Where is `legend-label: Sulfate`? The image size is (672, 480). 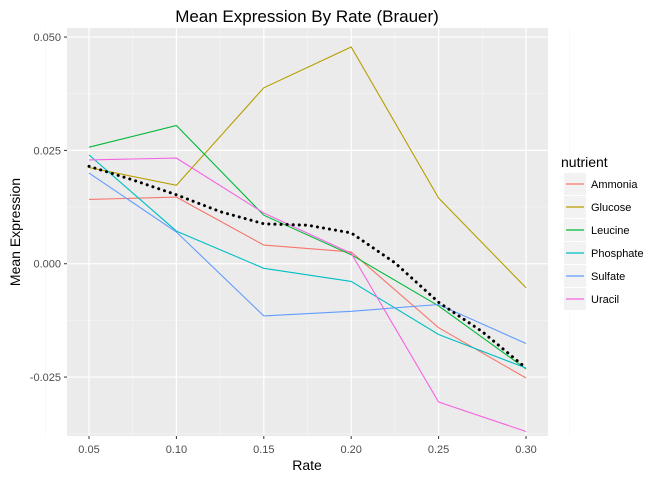 legend-label: Sulfate is located at coordinates (608, 277).